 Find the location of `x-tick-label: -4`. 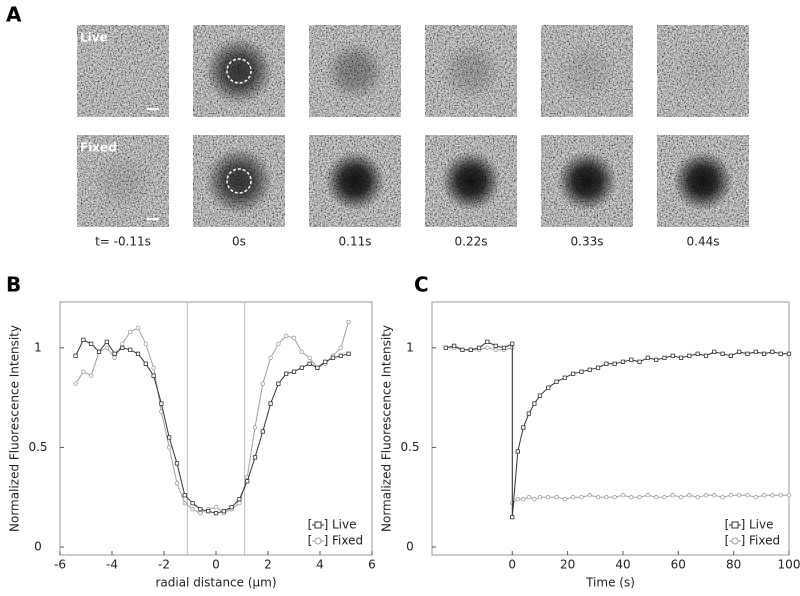

x-tick-label: -4 is located at coordinates (112, 565).